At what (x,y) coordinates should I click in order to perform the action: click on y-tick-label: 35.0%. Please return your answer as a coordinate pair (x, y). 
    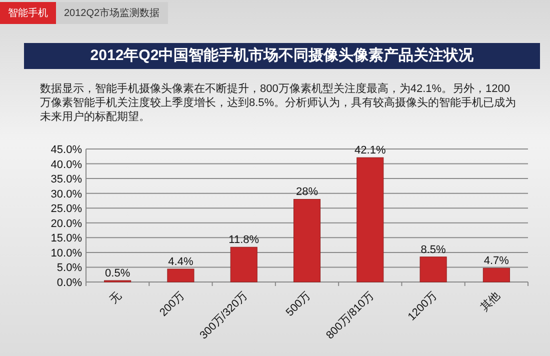
    Looking at the image, I should click on (66, 180).